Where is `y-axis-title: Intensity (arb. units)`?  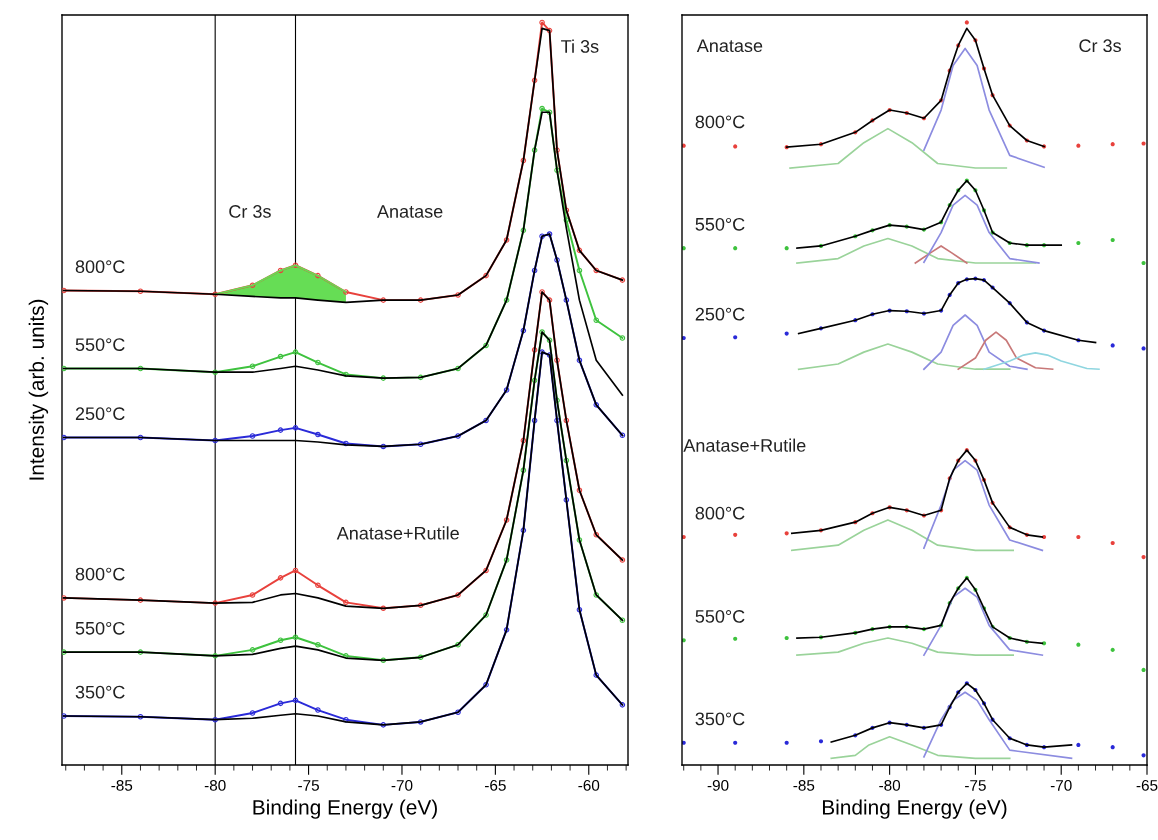
y-axis-title: Intensity (arb. units) is located at coordinates (38, 389).